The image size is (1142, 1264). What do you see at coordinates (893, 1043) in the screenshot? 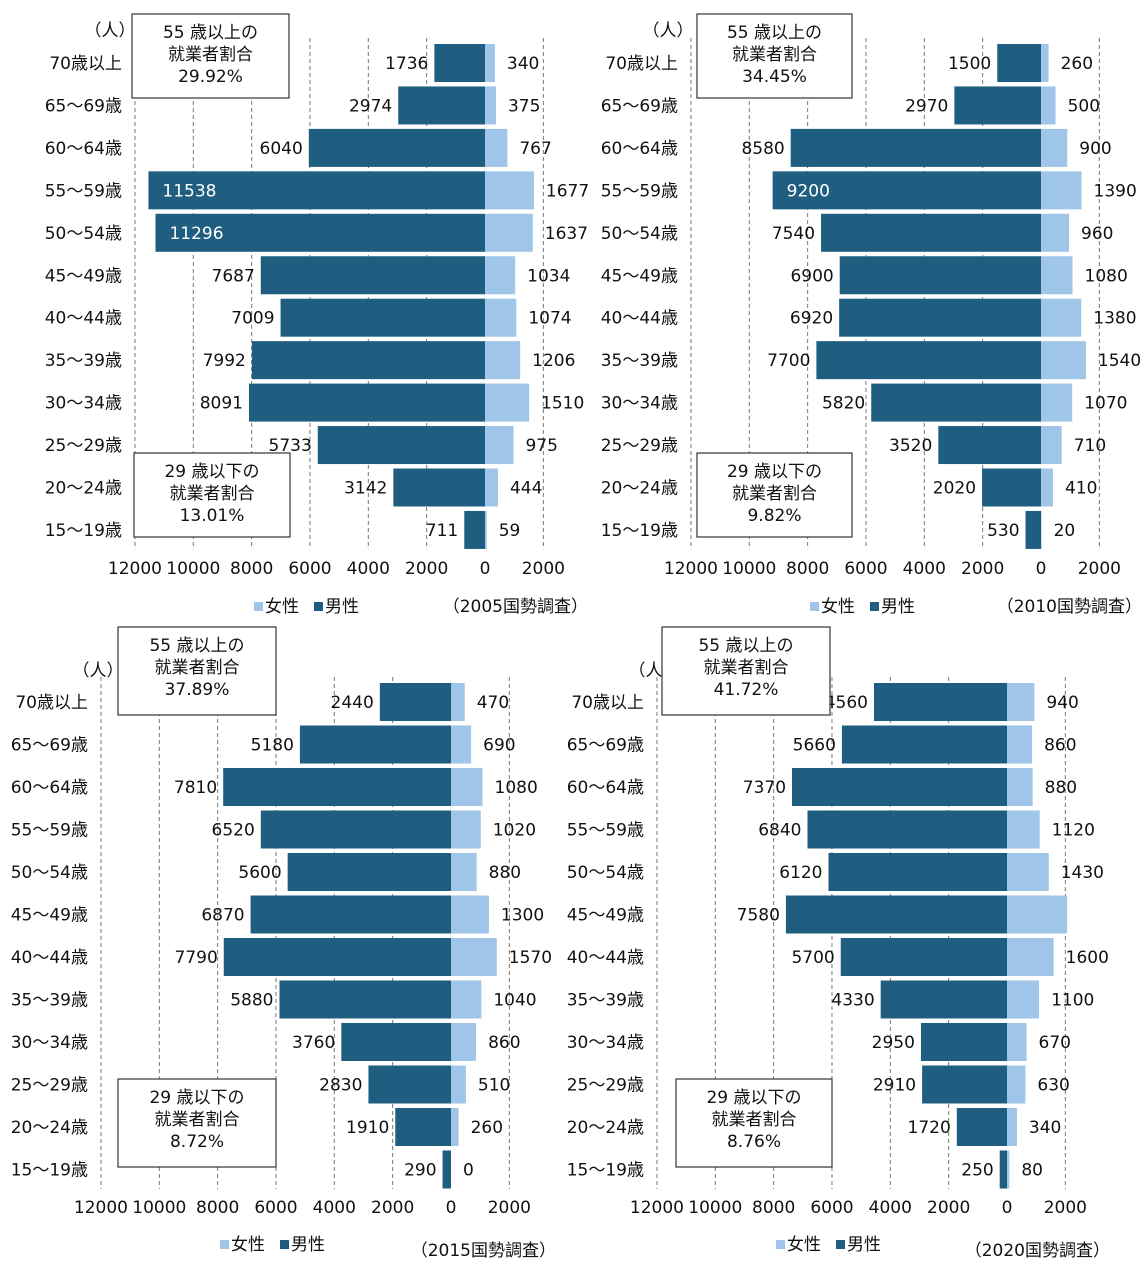
I see `male-value-label: 2950` at bounding box center [893, 1043].